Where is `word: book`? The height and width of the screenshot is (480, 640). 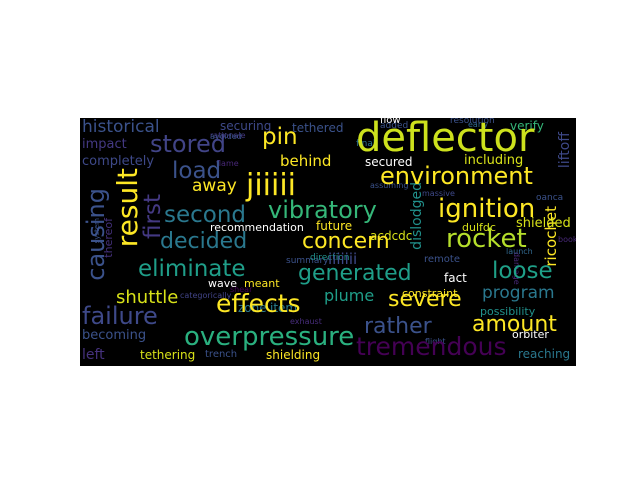
word: book is located at coordinates (567, 239).